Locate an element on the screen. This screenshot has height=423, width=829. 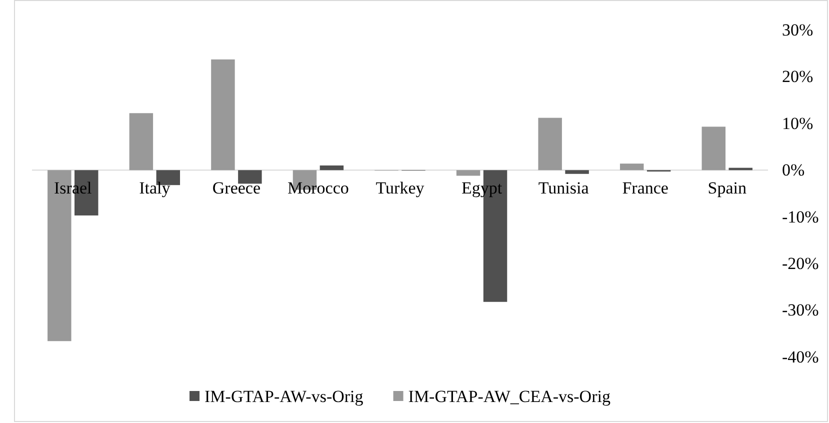
x-tick-label: Greece is located at coordinates (236, 188).